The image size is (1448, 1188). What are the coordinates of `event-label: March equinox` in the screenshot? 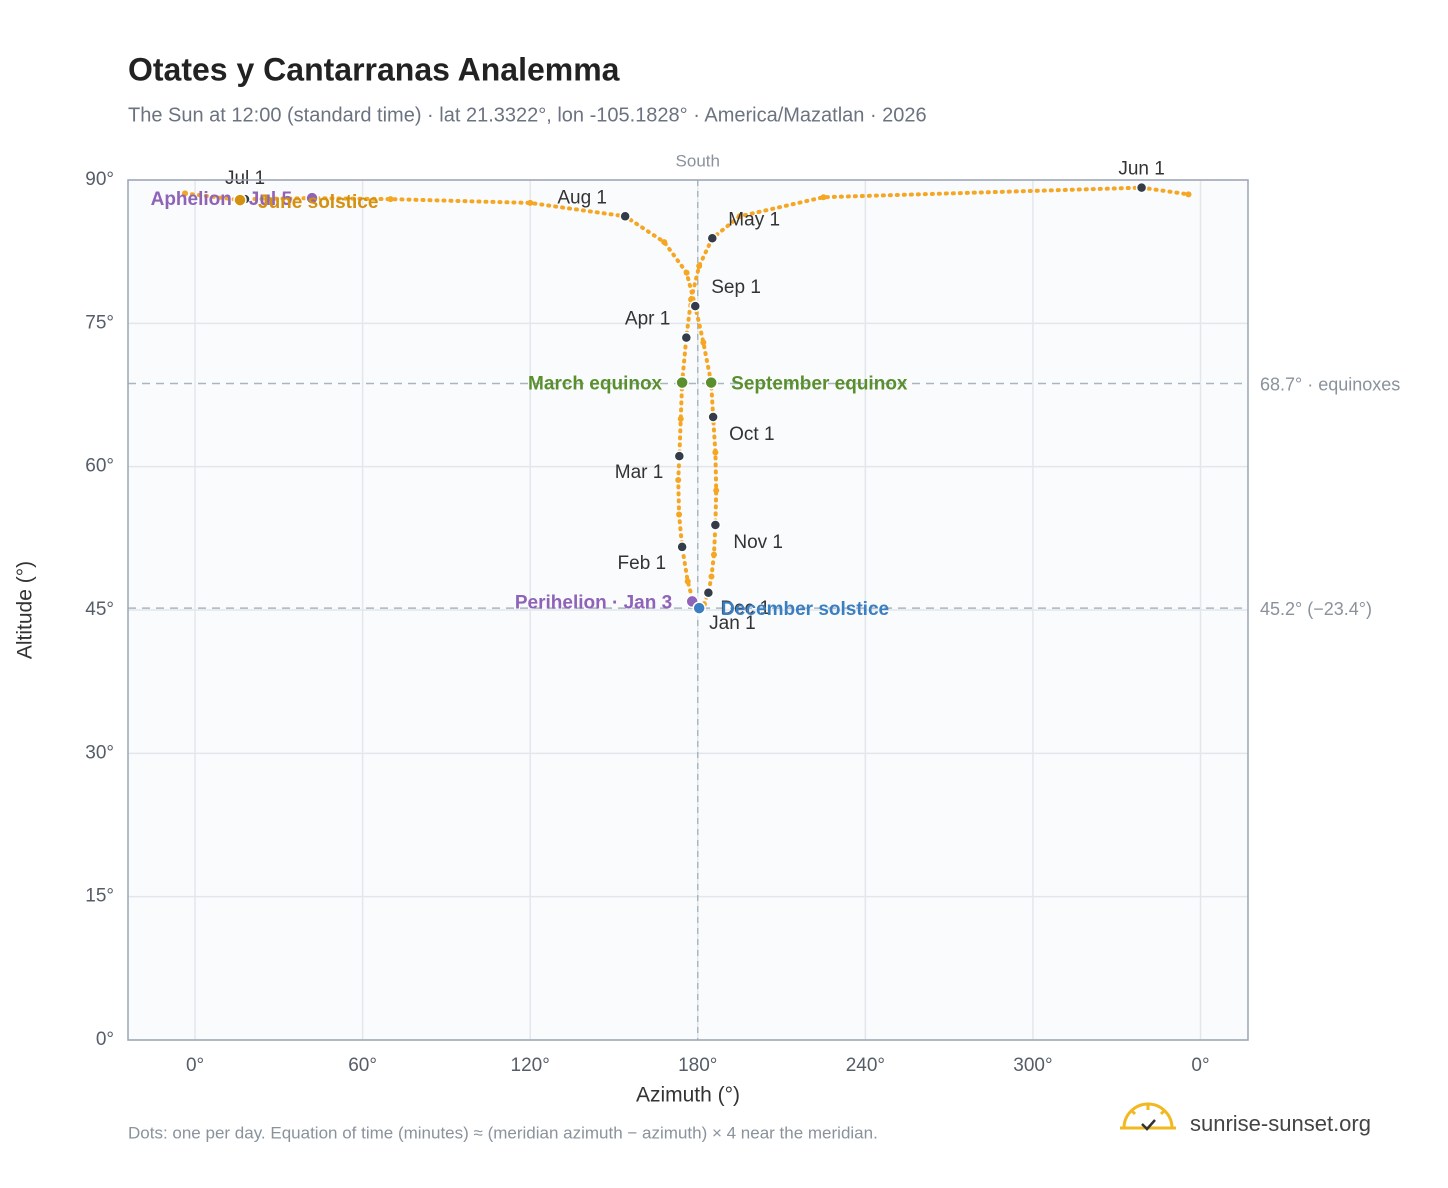 It's located at (595, 384).